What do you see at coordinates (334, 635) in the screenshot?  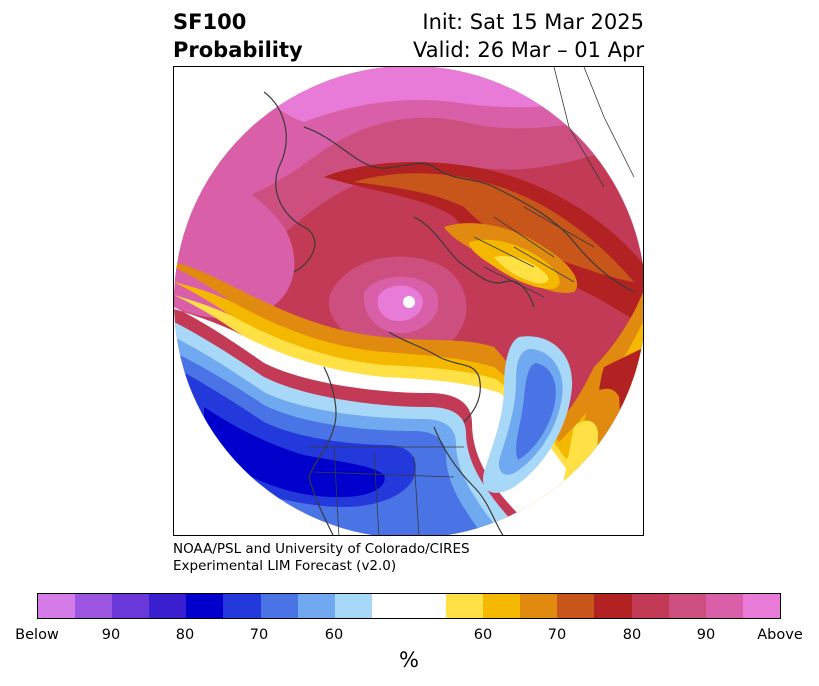 I see `tick-below-60: 60` at bounding box center [334, 635].